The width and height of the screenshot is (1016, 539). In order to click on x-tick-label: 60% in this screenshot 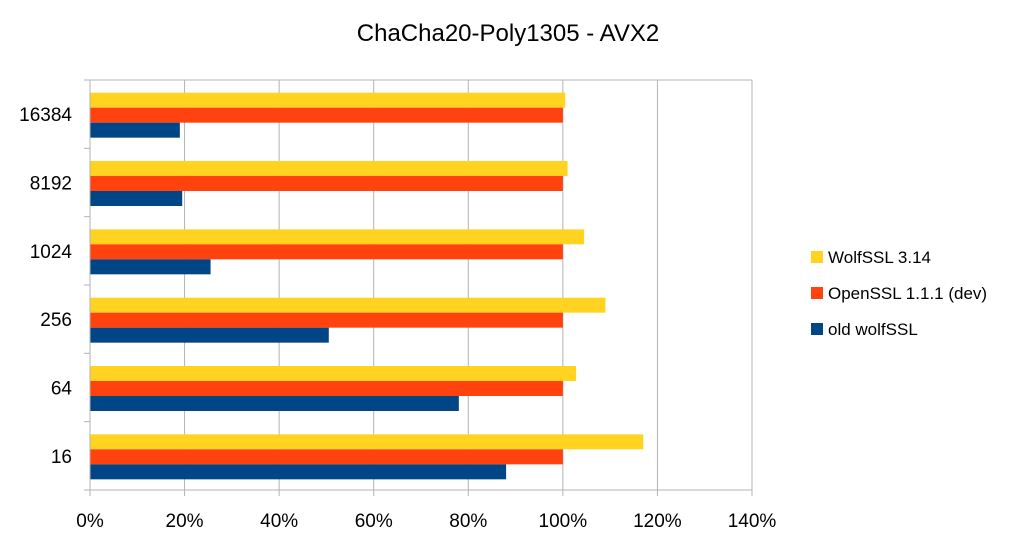, I will do `click(374, 521)`.